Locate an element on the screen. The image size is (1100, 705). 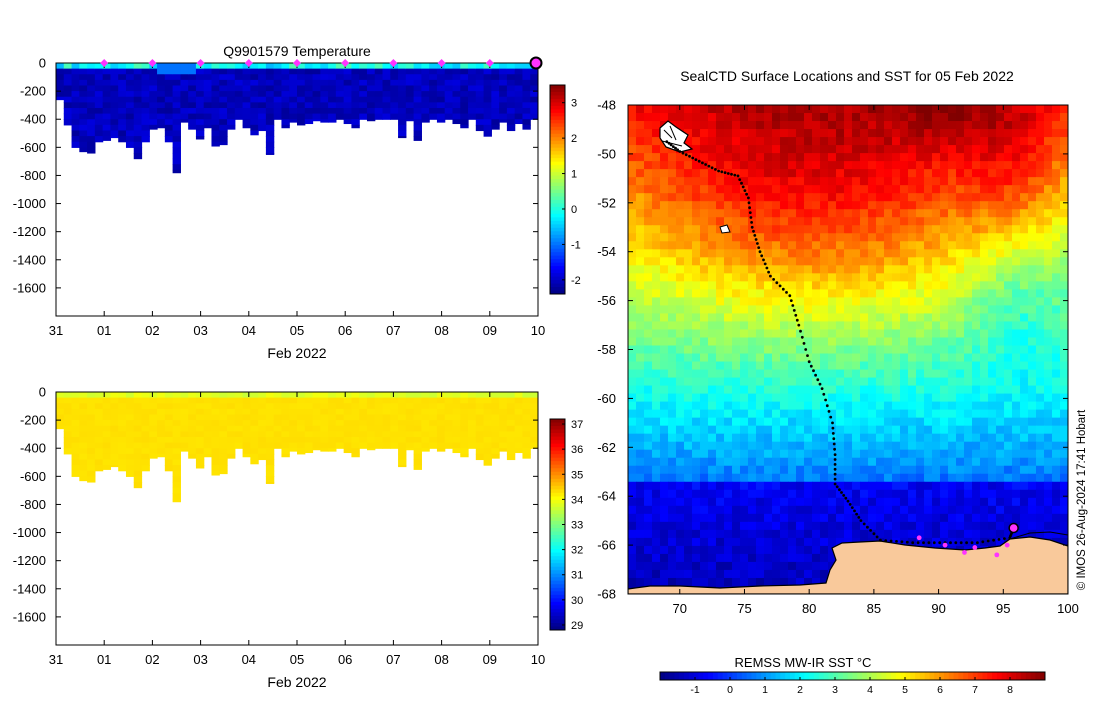
colorbar-segment is located at coordinates (557, 463).